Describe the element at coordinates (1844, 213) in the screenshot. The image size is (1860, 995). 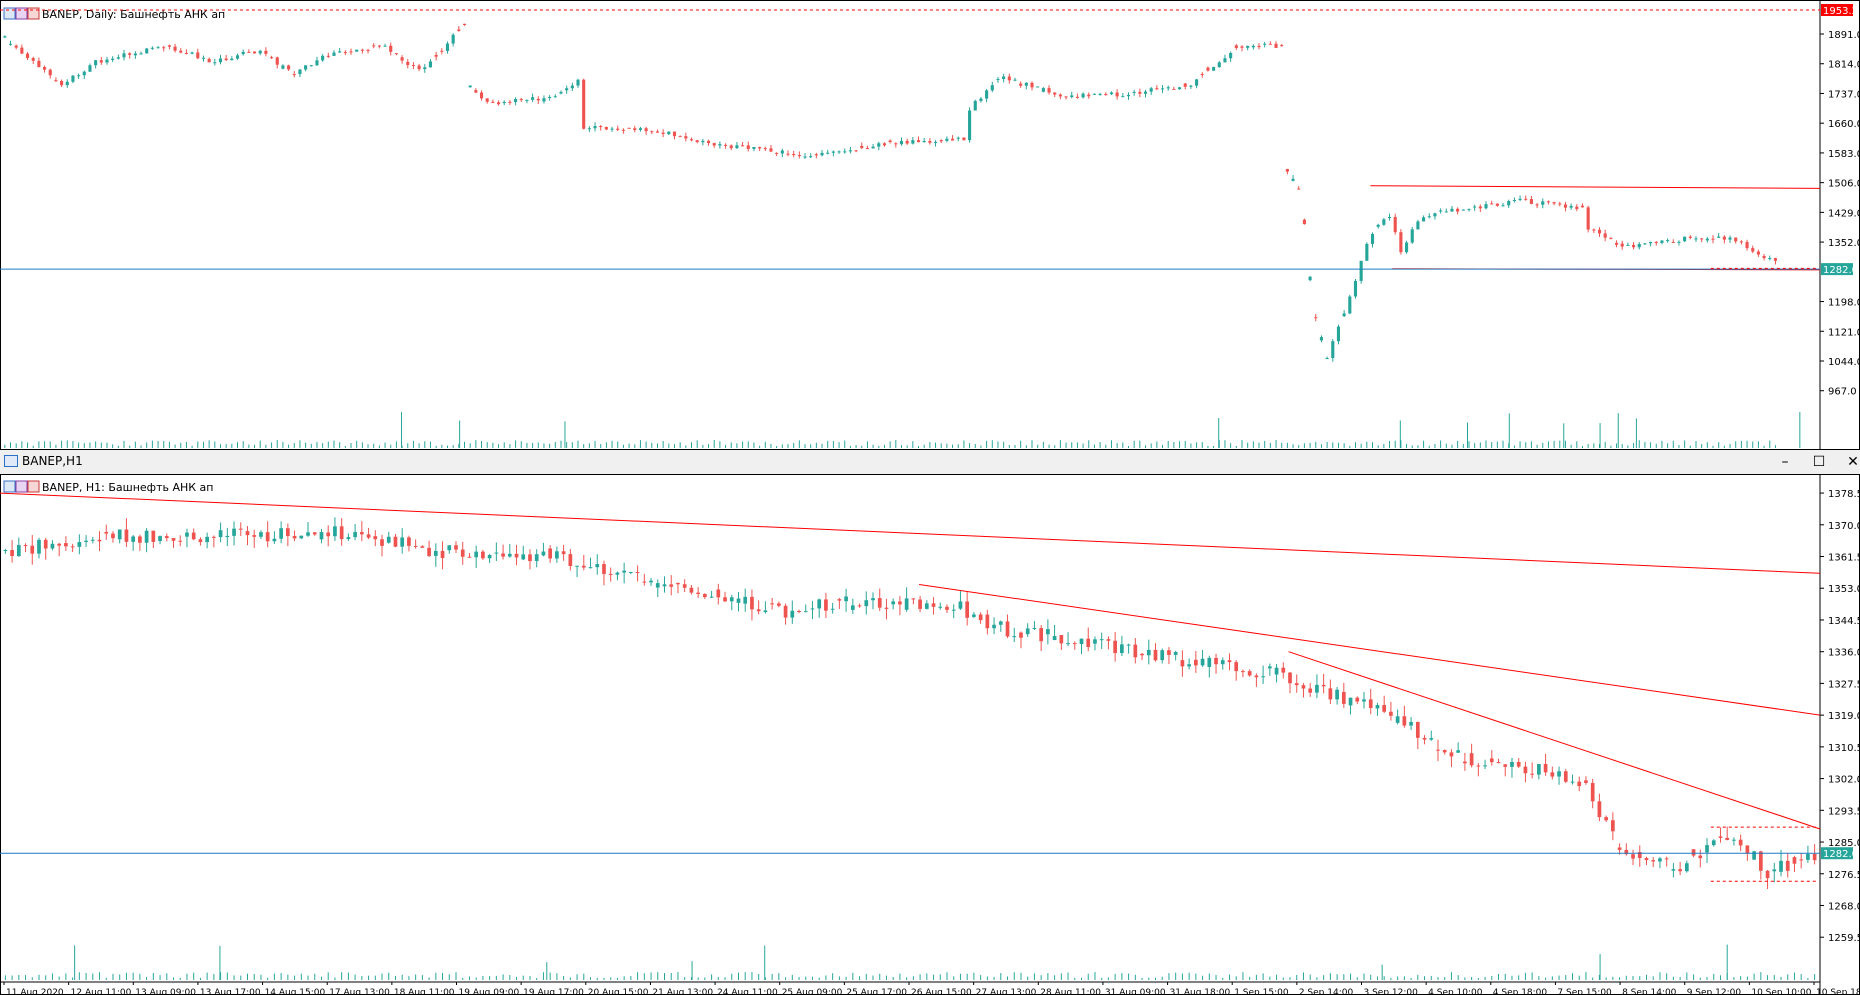
I see `y-tick-label: 1429.0` at that location.